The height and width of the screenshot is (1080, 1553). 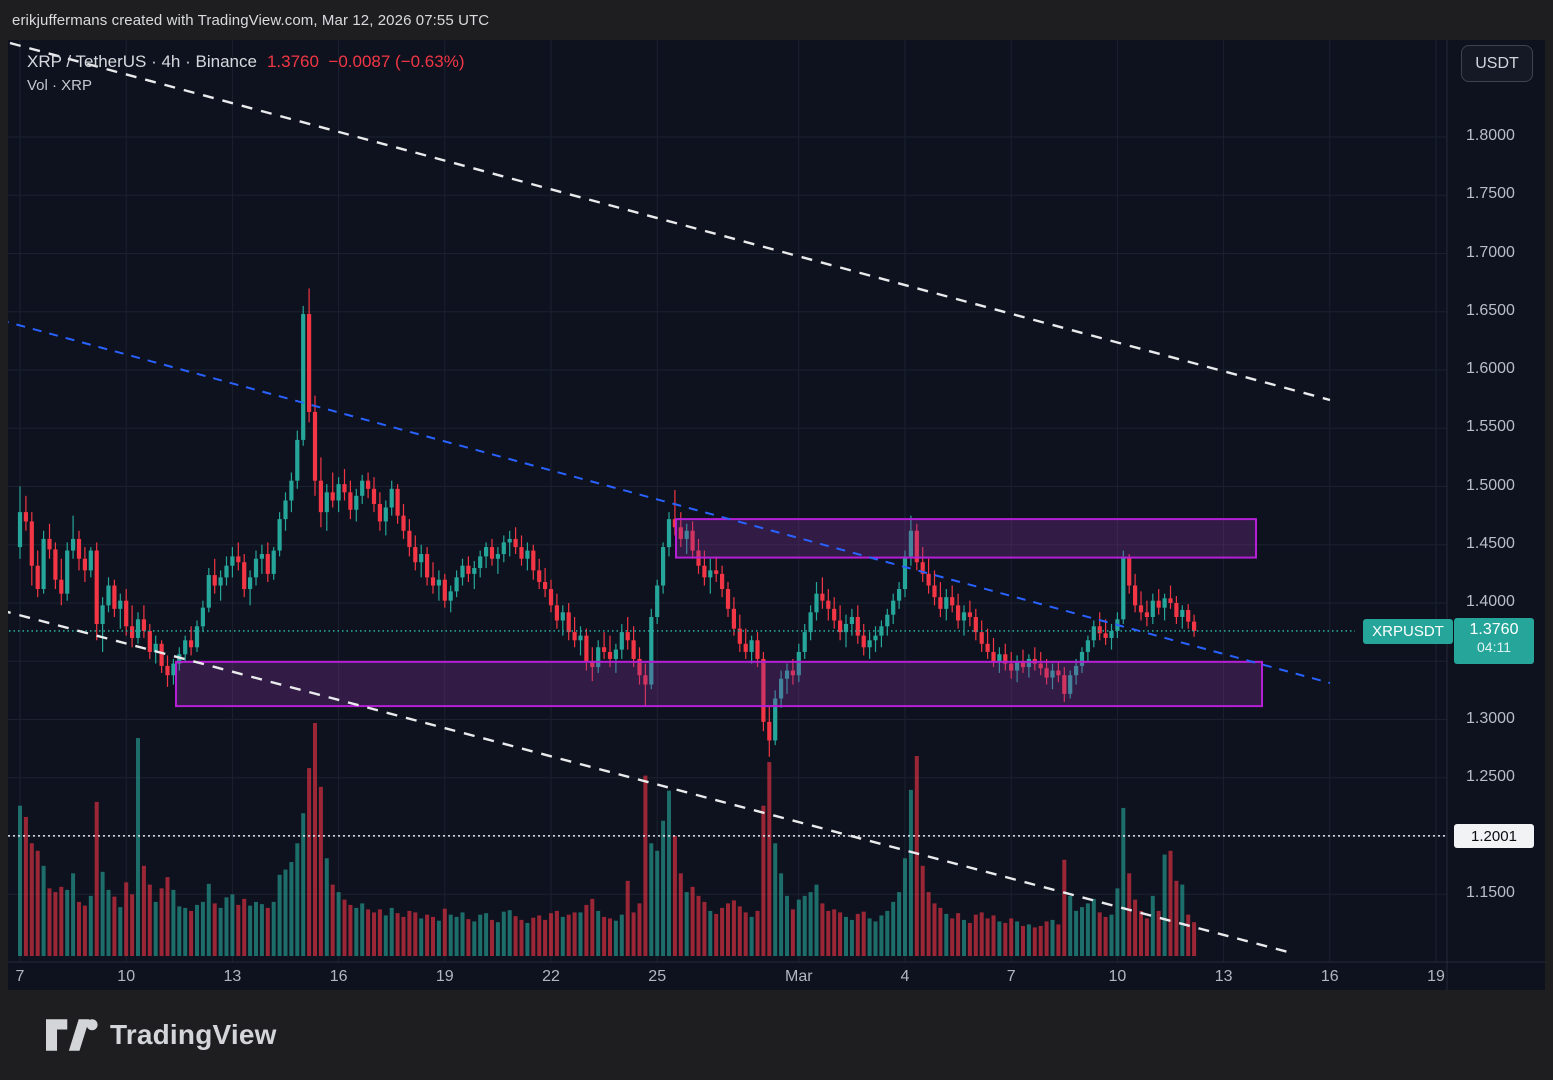 What do you see at coordinates (551, 976) in the screenshot?
I see `time-tick: 22` at bounding box center [551, 976].